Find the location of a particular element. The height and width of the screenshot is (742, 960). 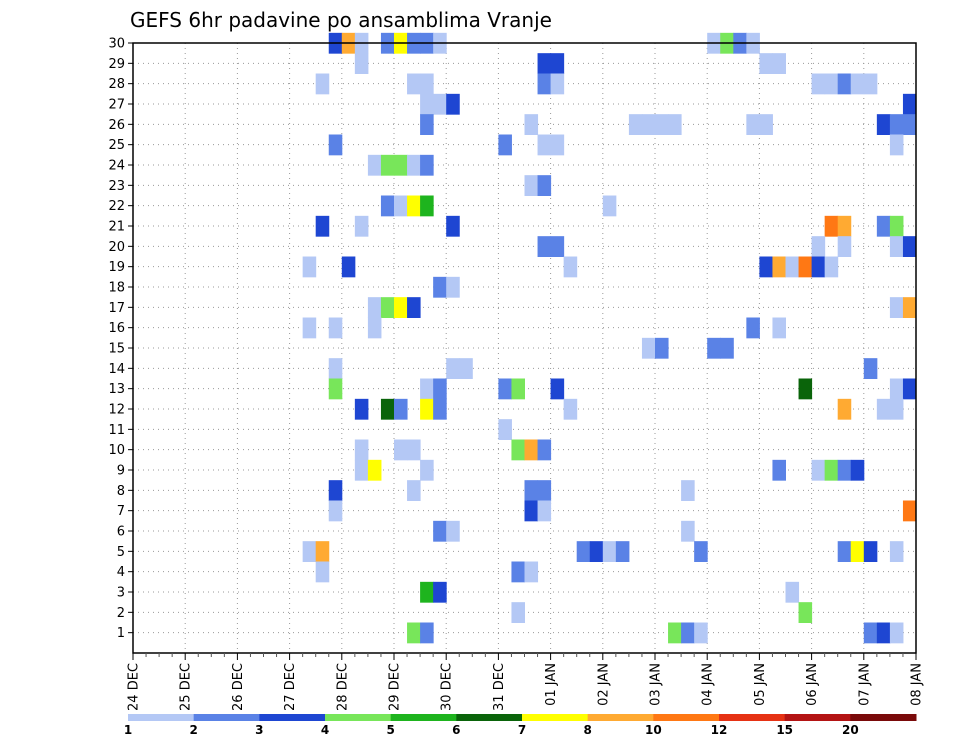

colorbar-label: 5 is located at coordinates (390, 730).